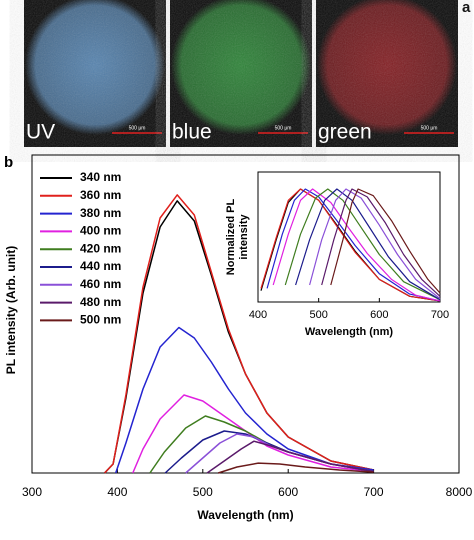  What do you see at coordinates (345, 132) in the screenshot?
I see `image-label: green` at bounding box center [345, 132].